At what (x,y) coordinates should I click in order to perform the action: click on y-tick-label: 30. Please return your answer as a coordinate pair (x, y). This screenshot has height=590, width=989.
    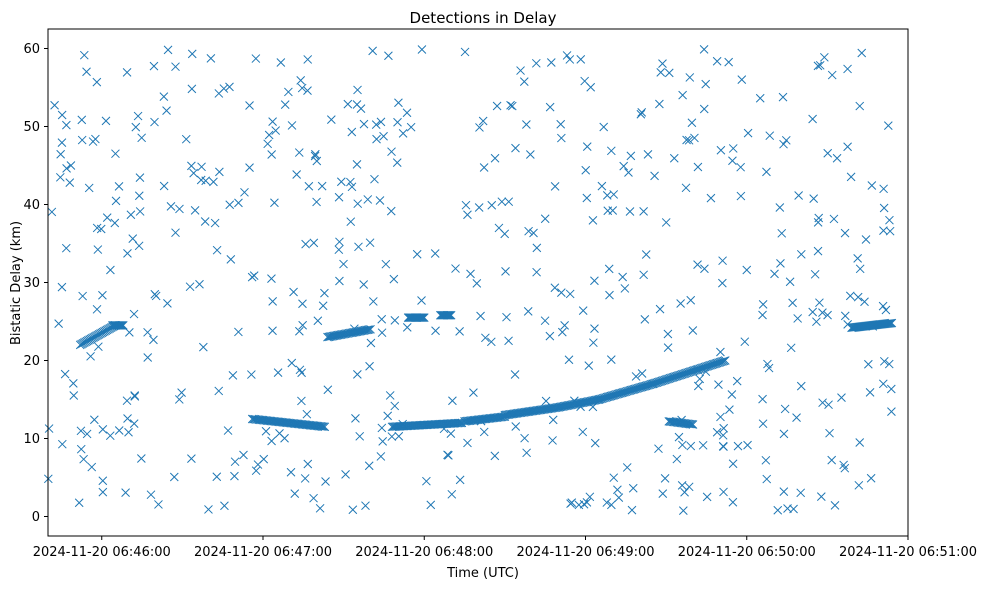
    Looking at the image, I should click on (31, 283).